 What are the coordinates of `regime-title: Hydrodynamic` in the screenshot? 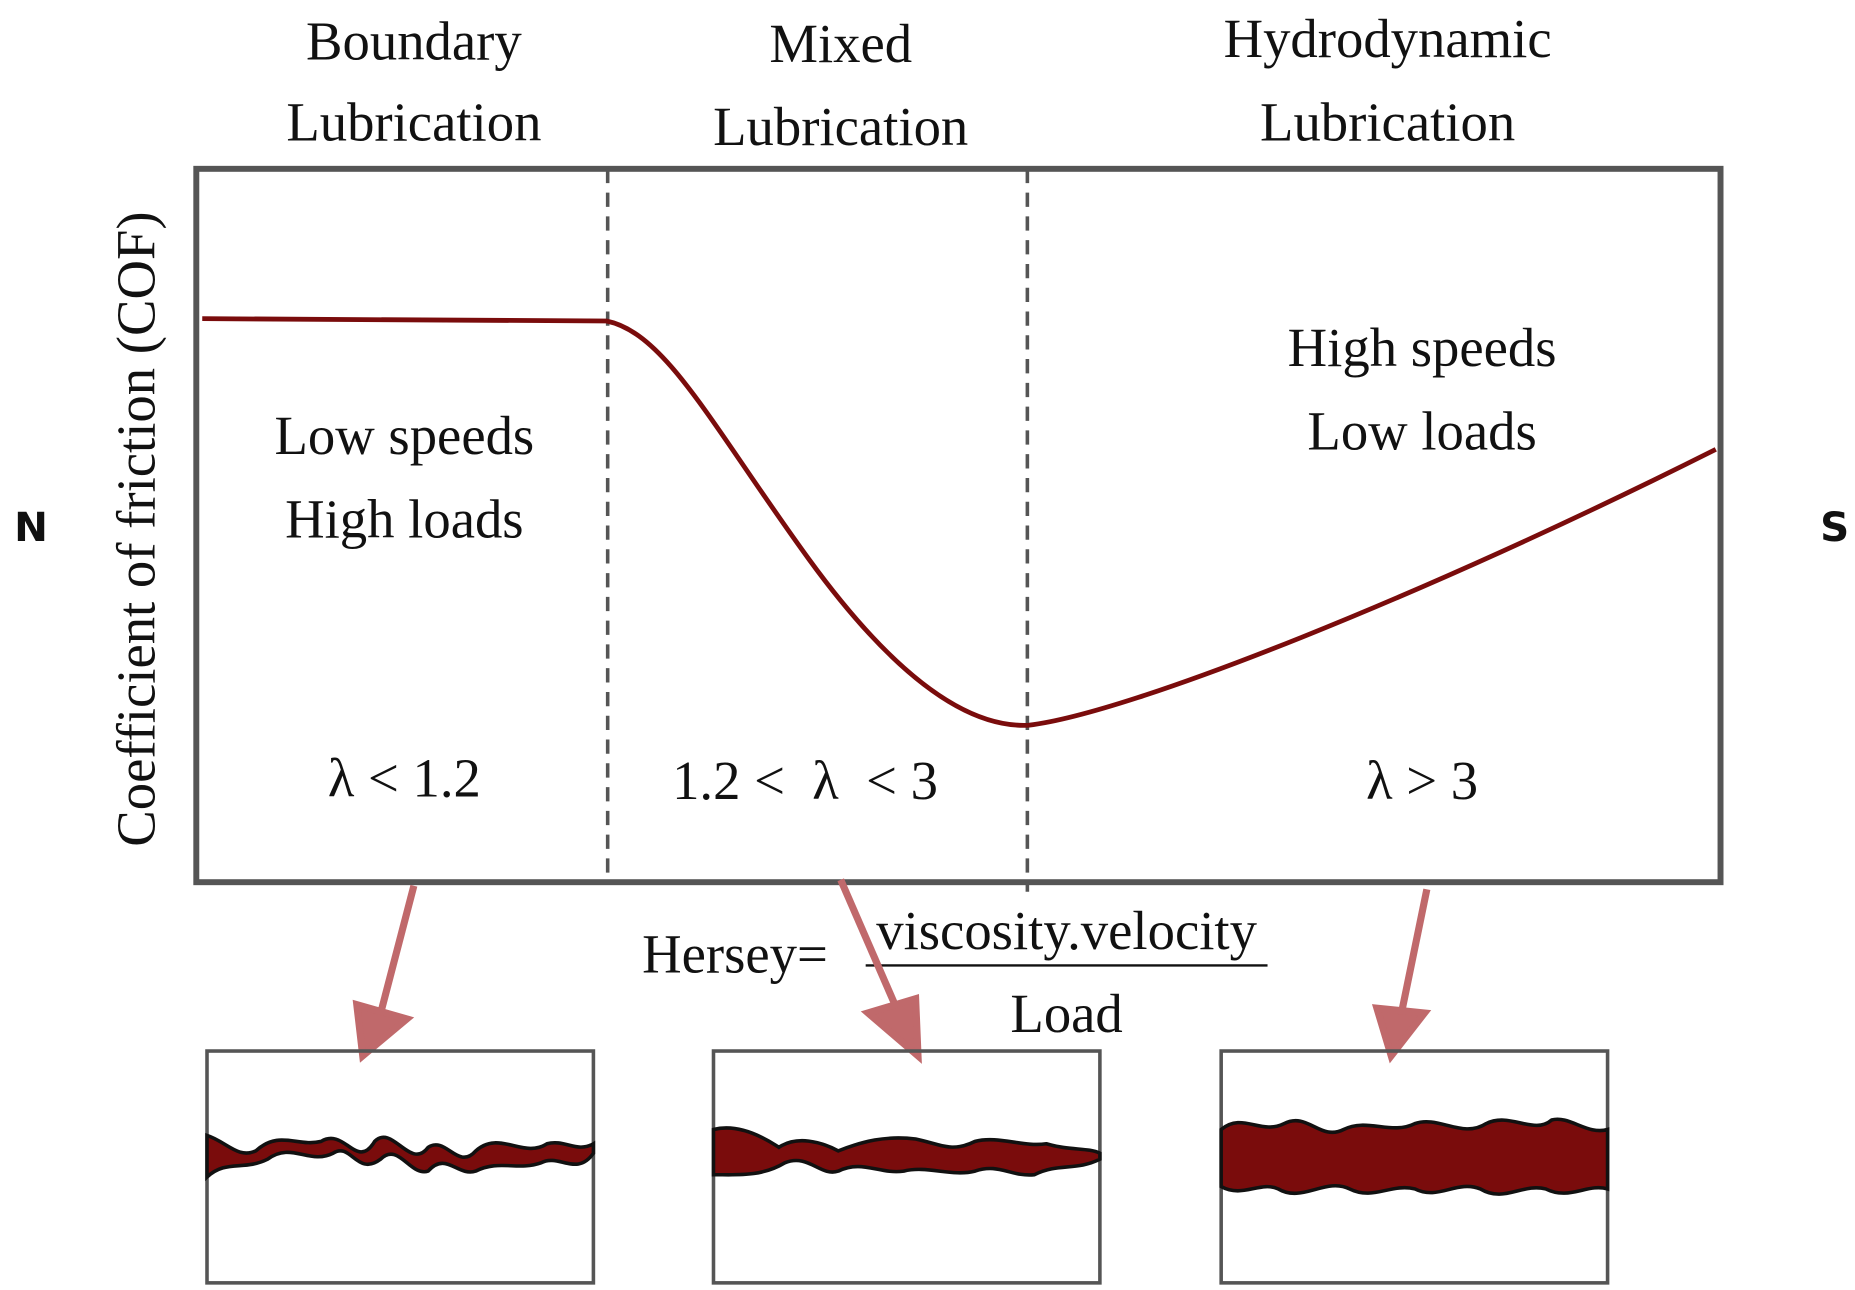 It's located at (1388, 38).